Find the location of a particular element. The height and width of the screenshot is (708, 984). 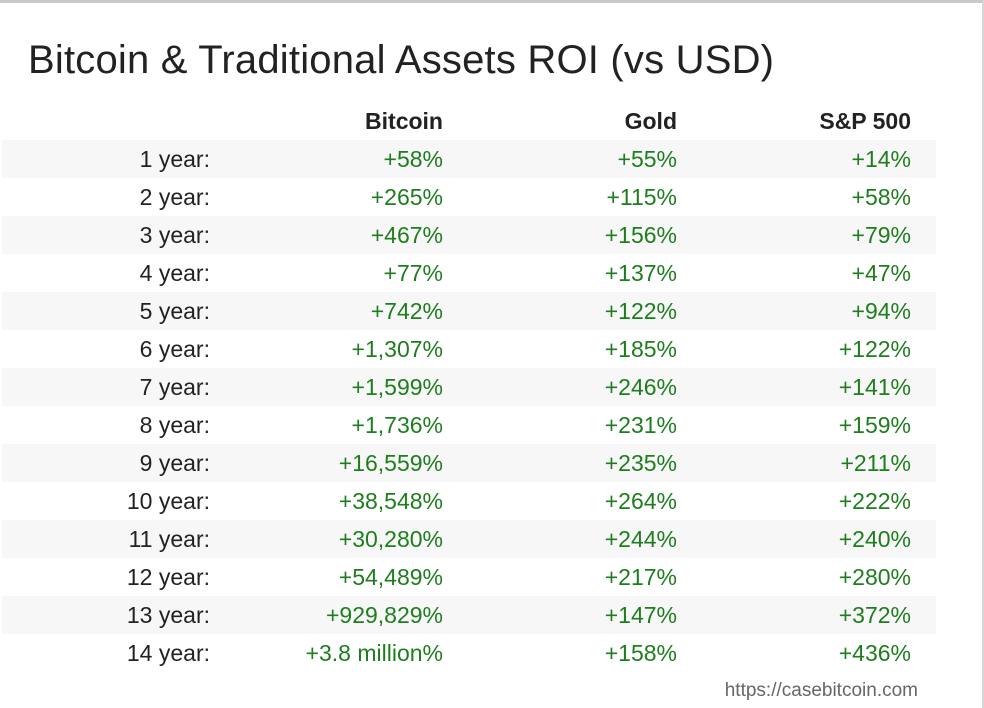

table-row: 4 year: +77% +137% +47% is located at coordinates (469, 273).